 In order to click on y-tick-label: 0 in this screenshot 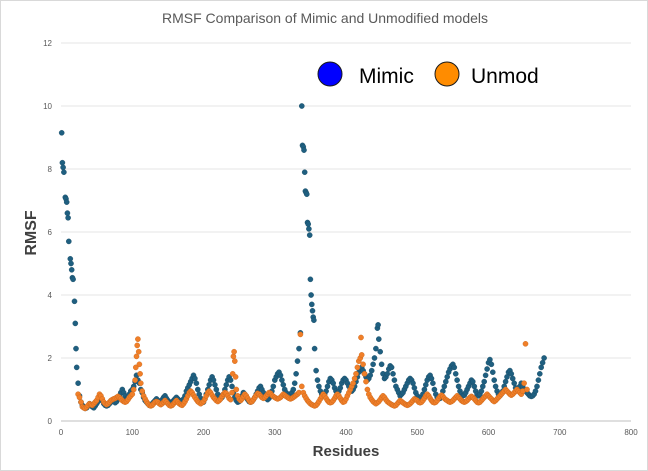, I will do `click(50, 421)`.